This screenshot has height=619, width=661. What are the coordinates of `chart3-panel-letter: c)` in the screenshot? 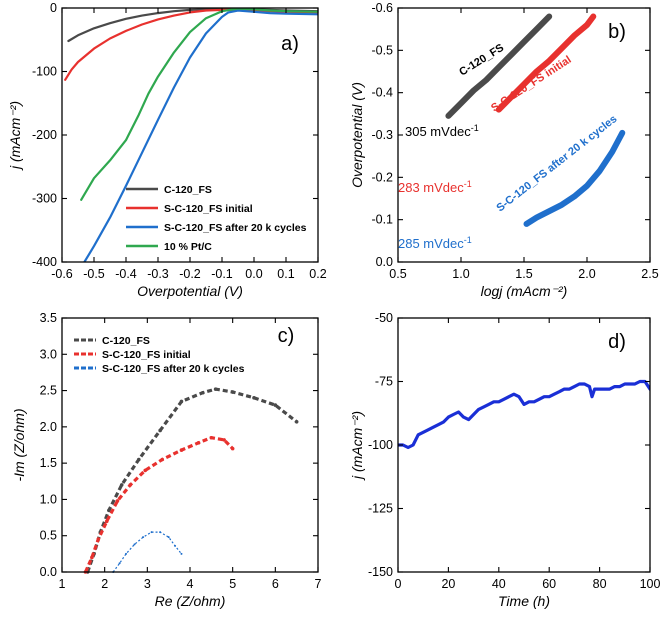 It's located at (286, 336).